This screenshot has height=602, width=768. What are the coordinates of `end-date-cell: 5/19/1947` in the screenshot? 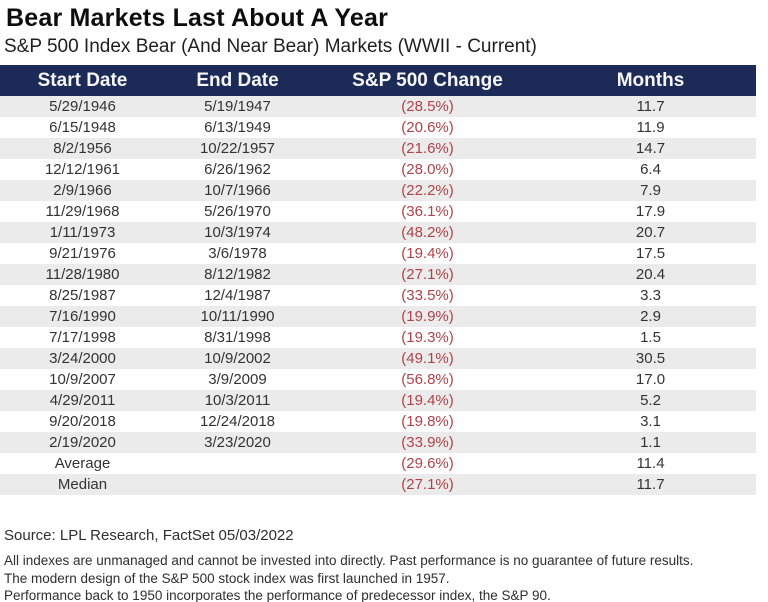 It's located at (237, 106).